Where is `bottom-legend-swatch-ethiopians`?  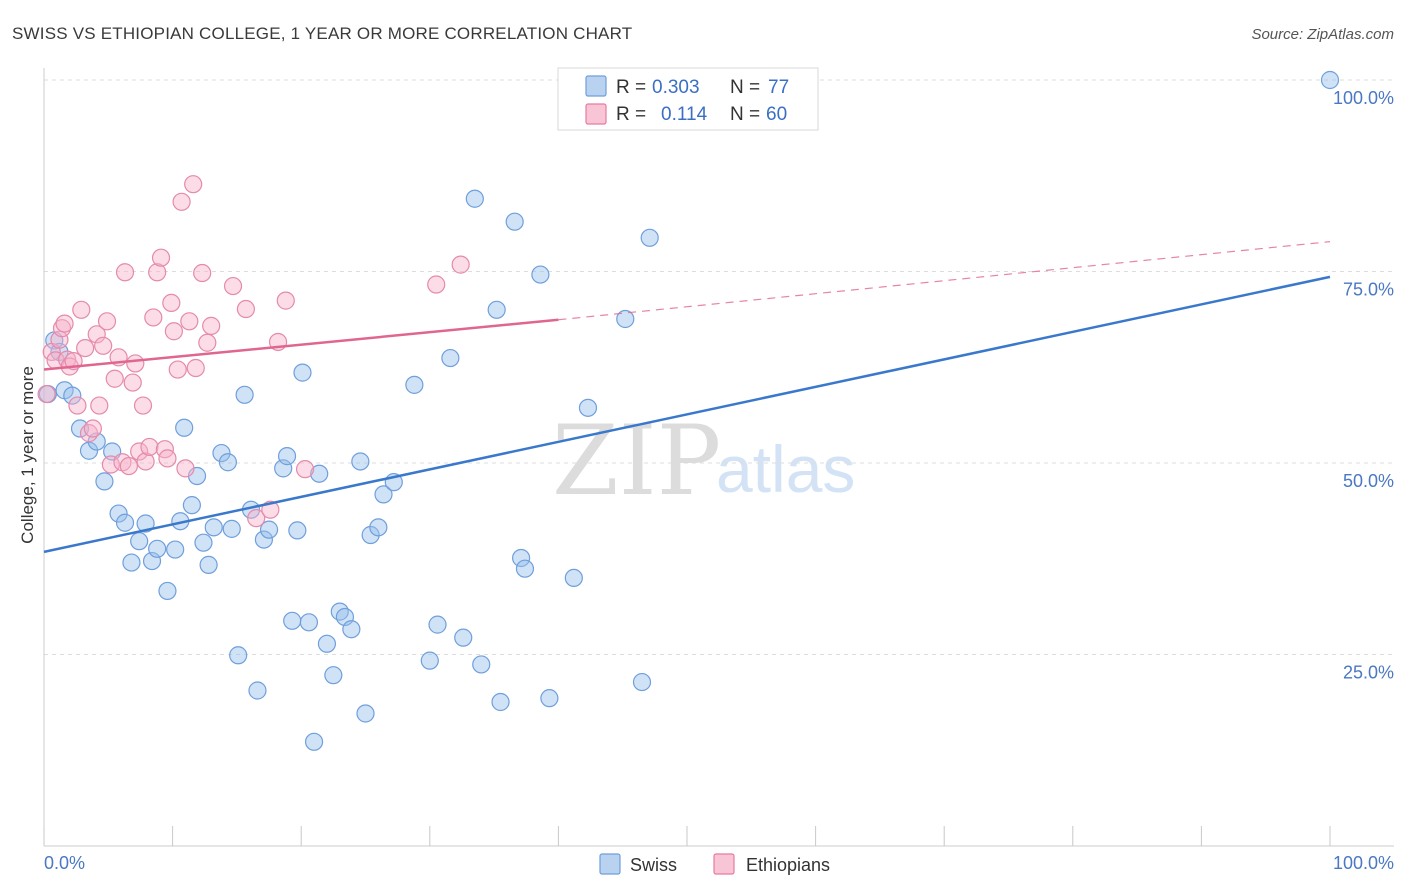
bottom-legend-swatch-ethiopians is located at coordinates (724, 864).